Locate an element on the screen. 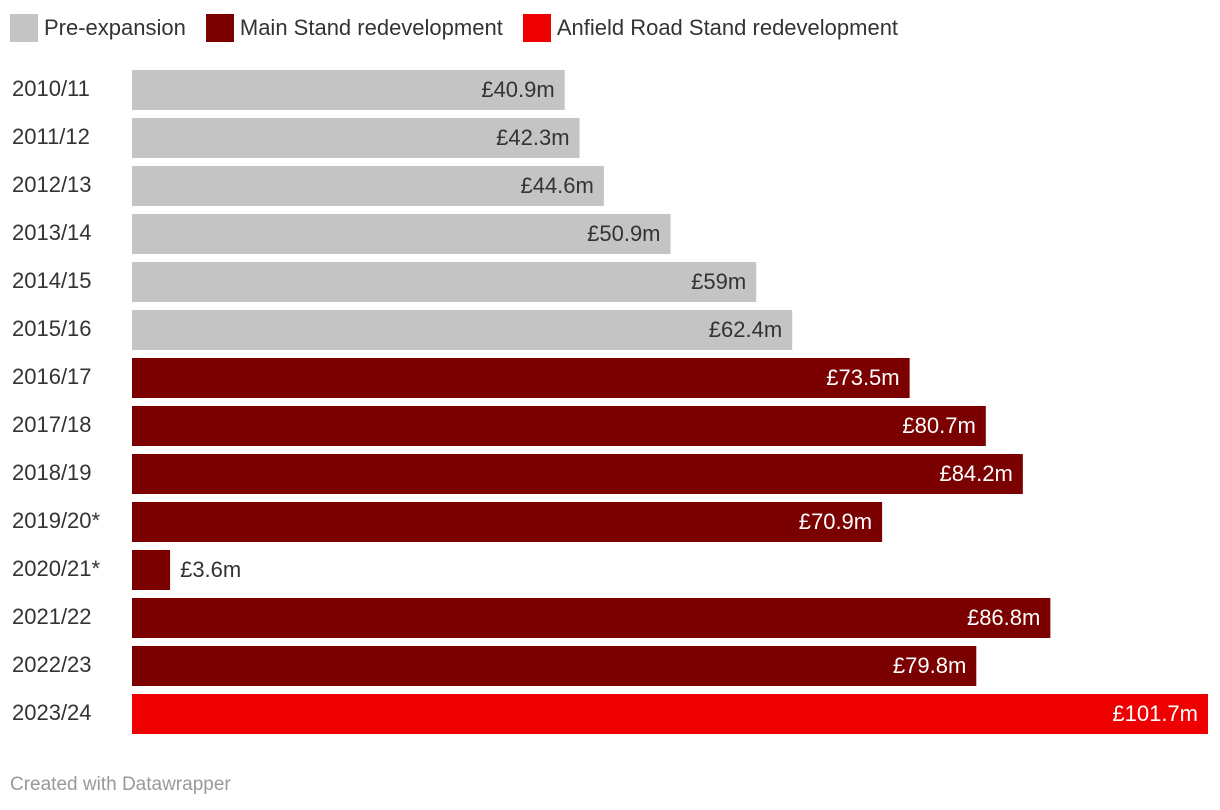  bar-value-label: £80.7m is located at coordinates (938, 425).